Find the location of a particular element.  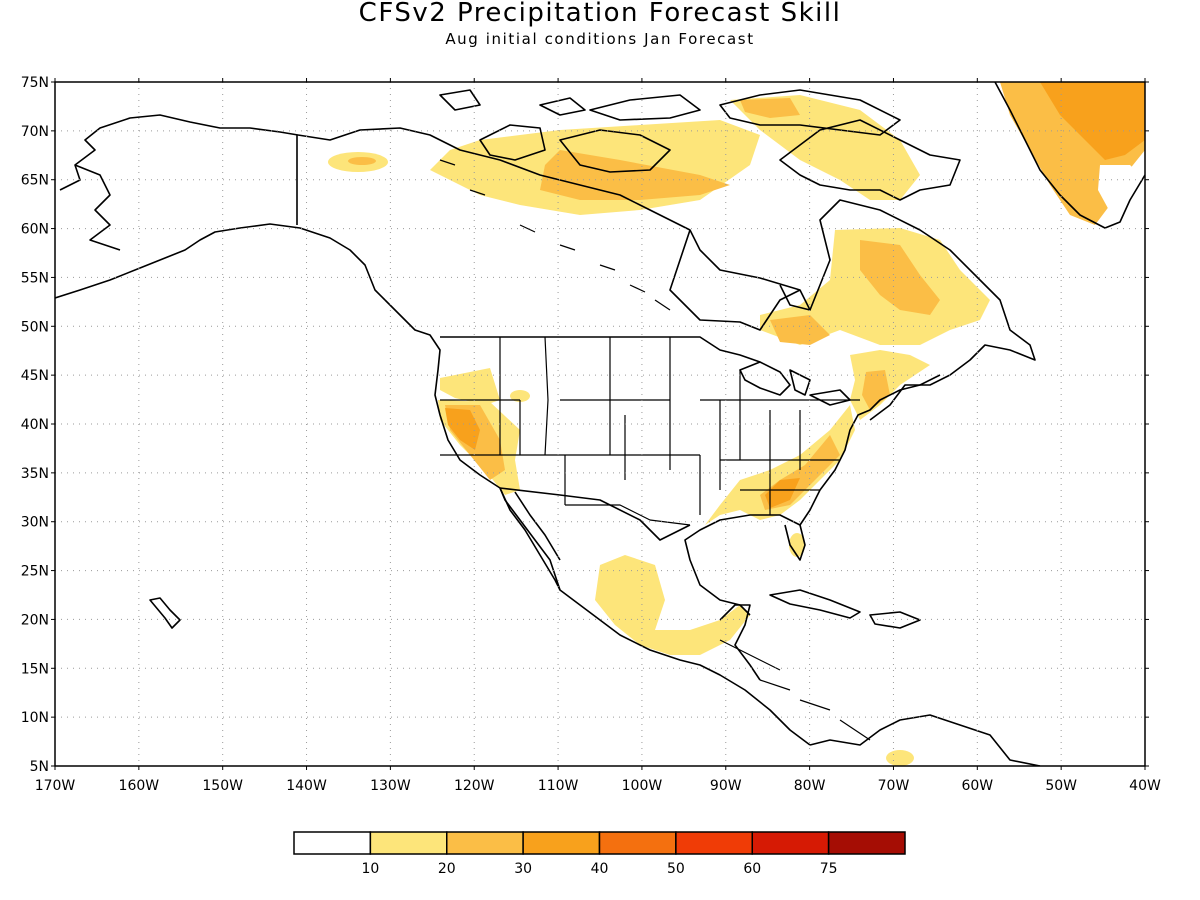

lon-label: 80W is located at coordinates (810, 786).